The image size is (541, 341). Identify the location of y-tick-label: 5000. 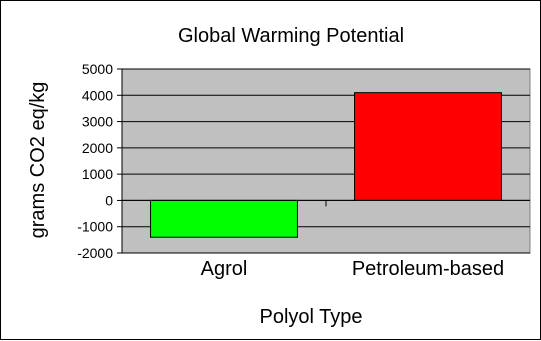
(97, 69).